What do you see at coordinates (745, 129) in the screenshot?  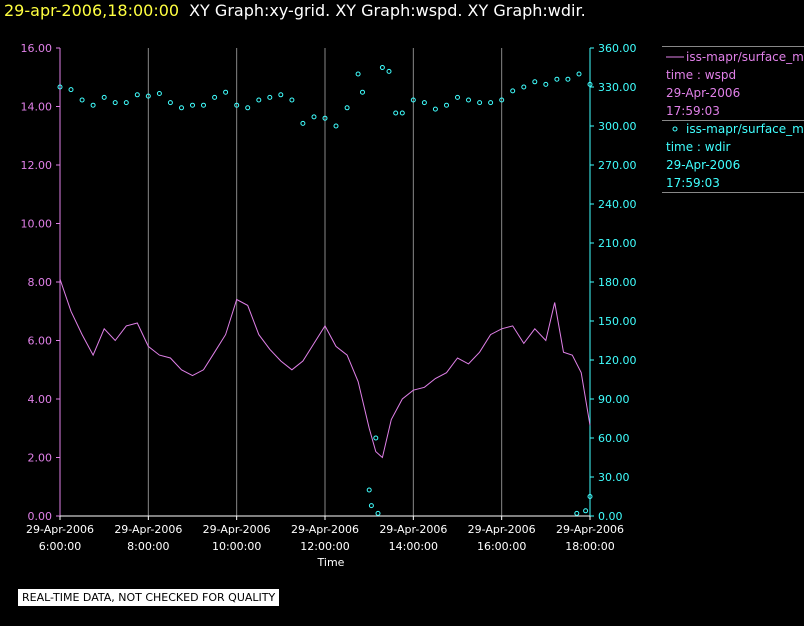 I see `legend-wdir-line1: iss-mapr/surface_m` at bounding box center [745, 129].